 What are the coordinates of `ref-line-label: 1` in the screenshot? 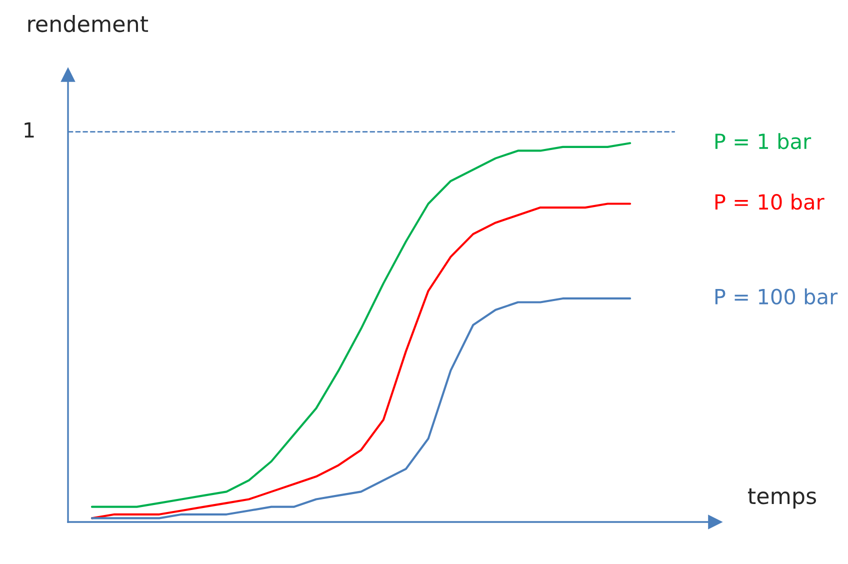 It's located at (29, 130).